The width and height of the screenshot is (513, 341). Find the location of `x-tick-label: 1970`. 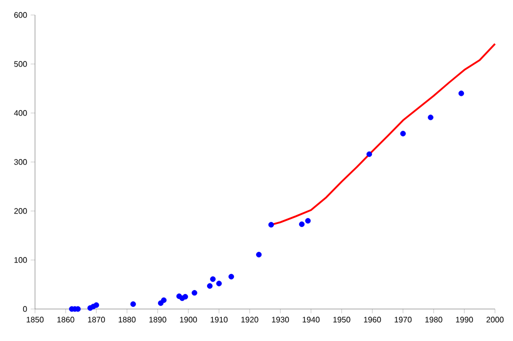

x-tick-label: 1970 is located at coordinates (403, 319).